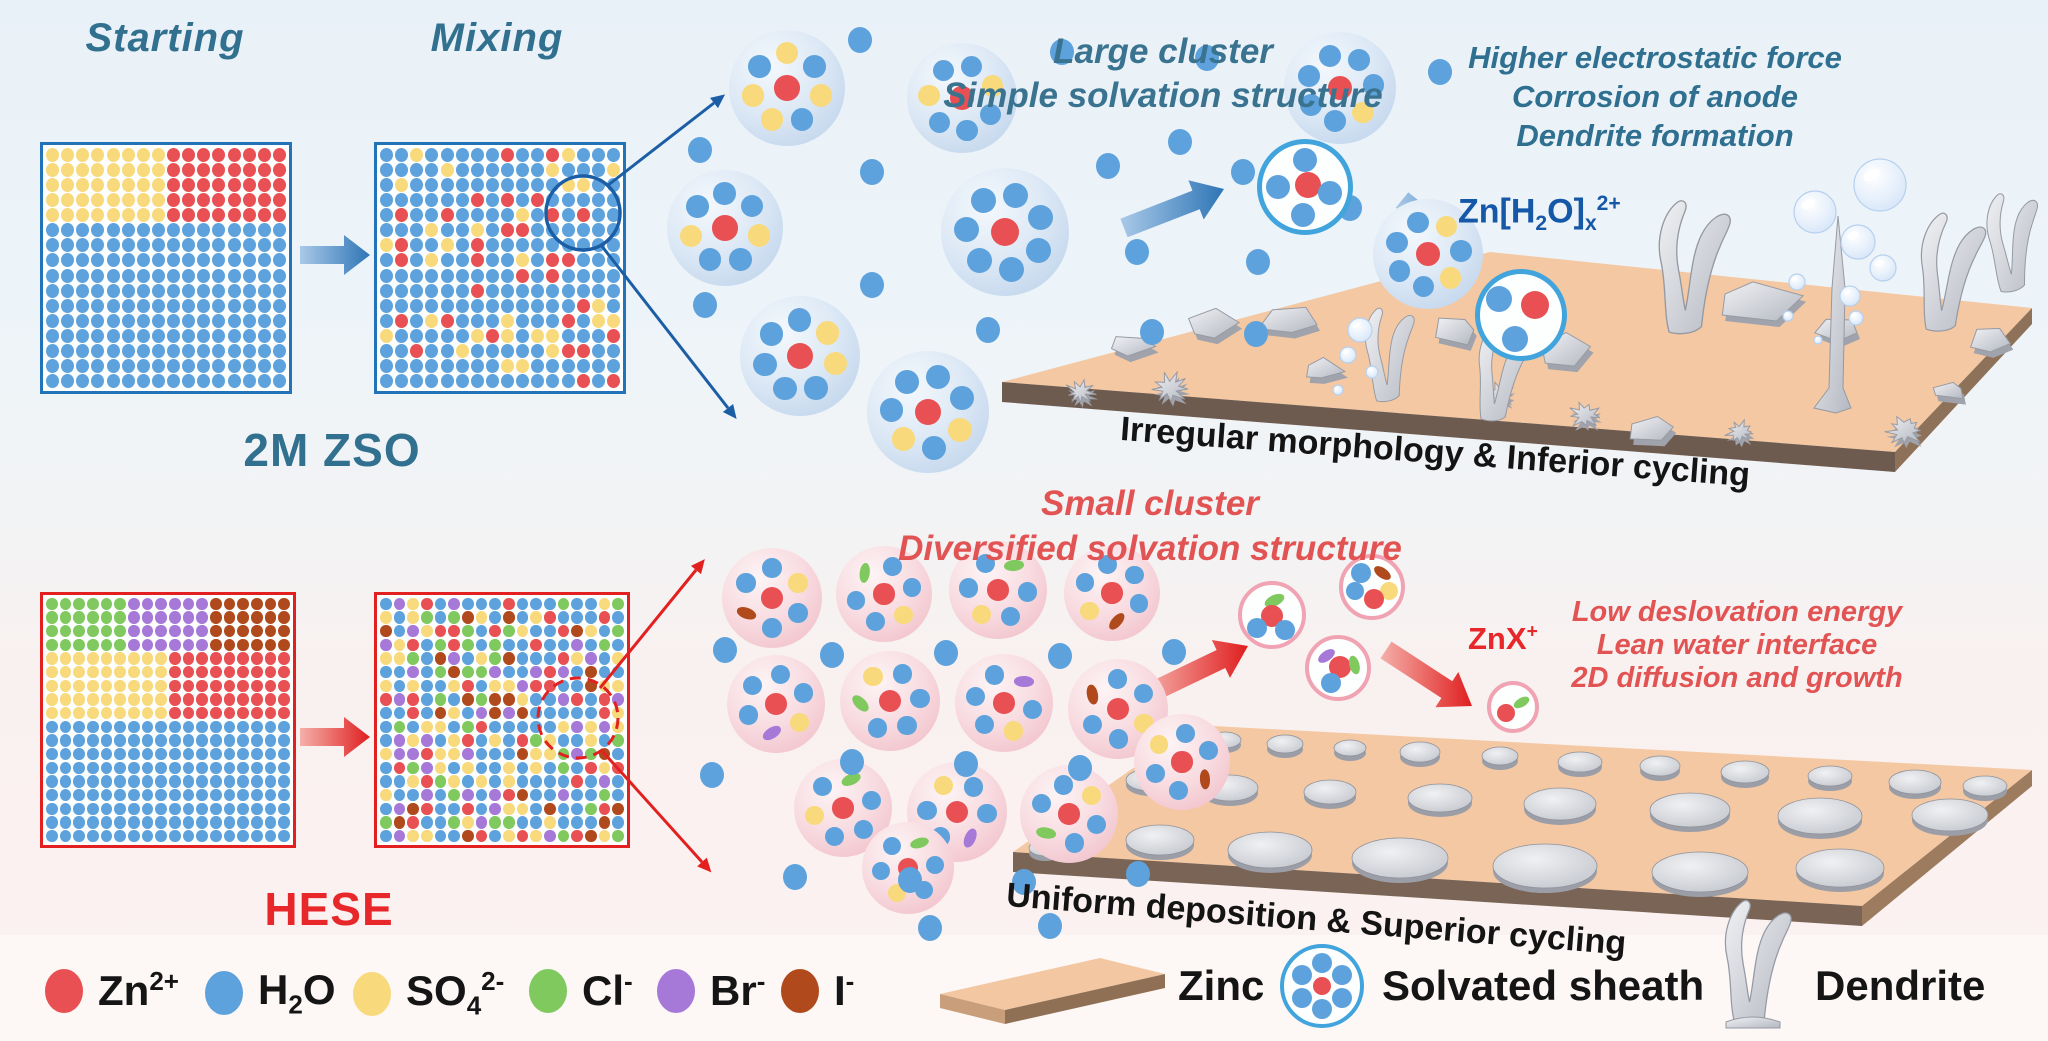 The height and width of the screenshot is (1041, 2048). I want to click on zinc-plate-bottom-side-edge, so click(1947, 848).